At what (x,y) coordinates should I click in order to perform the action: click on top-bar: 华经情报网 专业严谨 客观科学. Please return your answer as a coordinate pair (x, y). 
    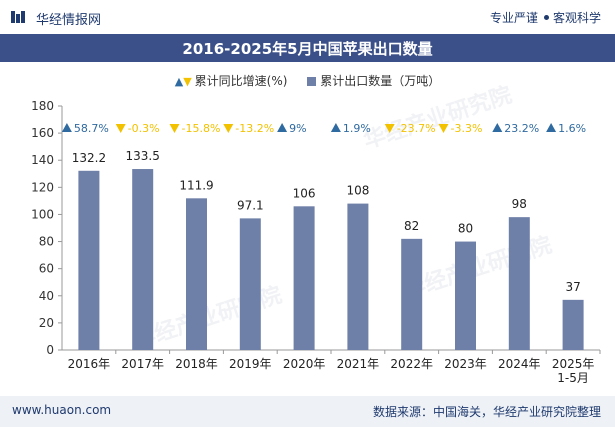
    Looking at the image, I should click on (307, 17).